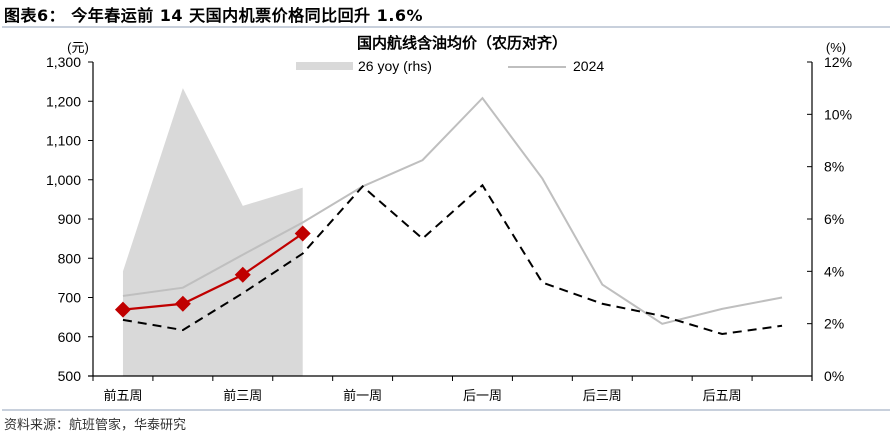  I want to click on chart-legend: 26 yoy (rhs) 2024, so click(450, 66).